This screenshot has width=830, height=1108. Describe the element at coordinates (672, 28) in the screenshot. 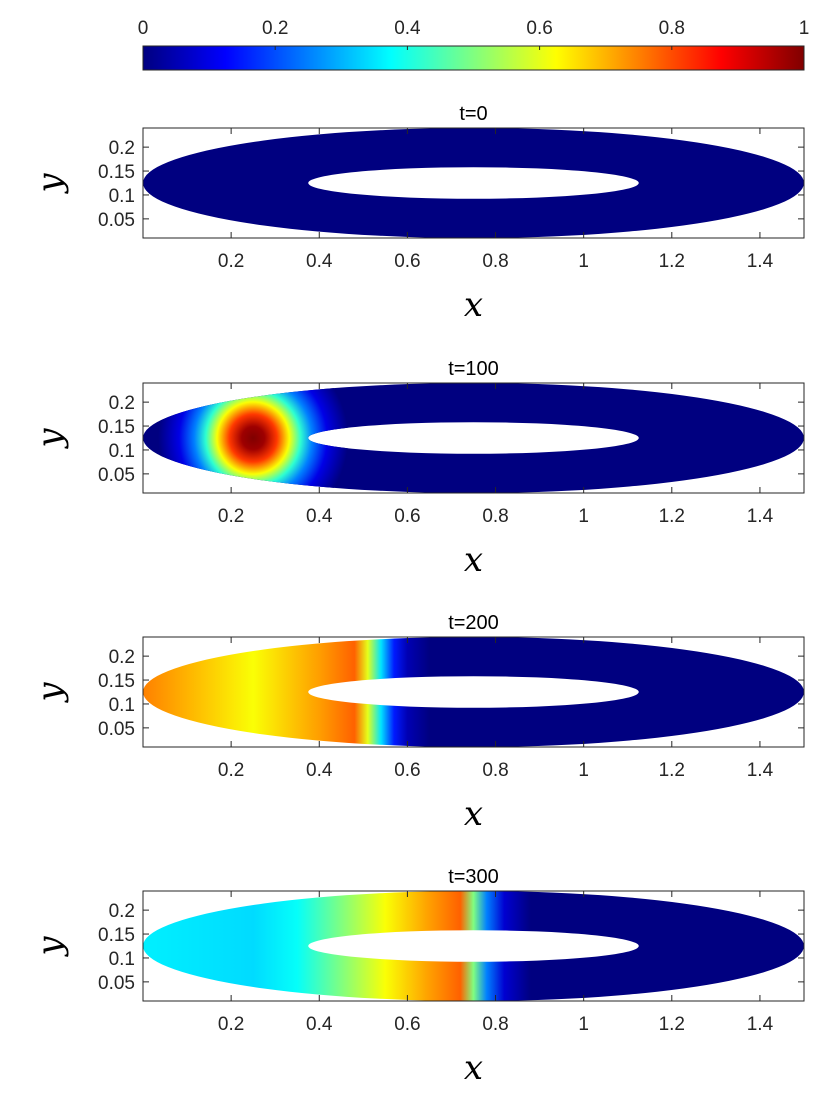

I see `colorbar-tick-label: 0.8` at that location.